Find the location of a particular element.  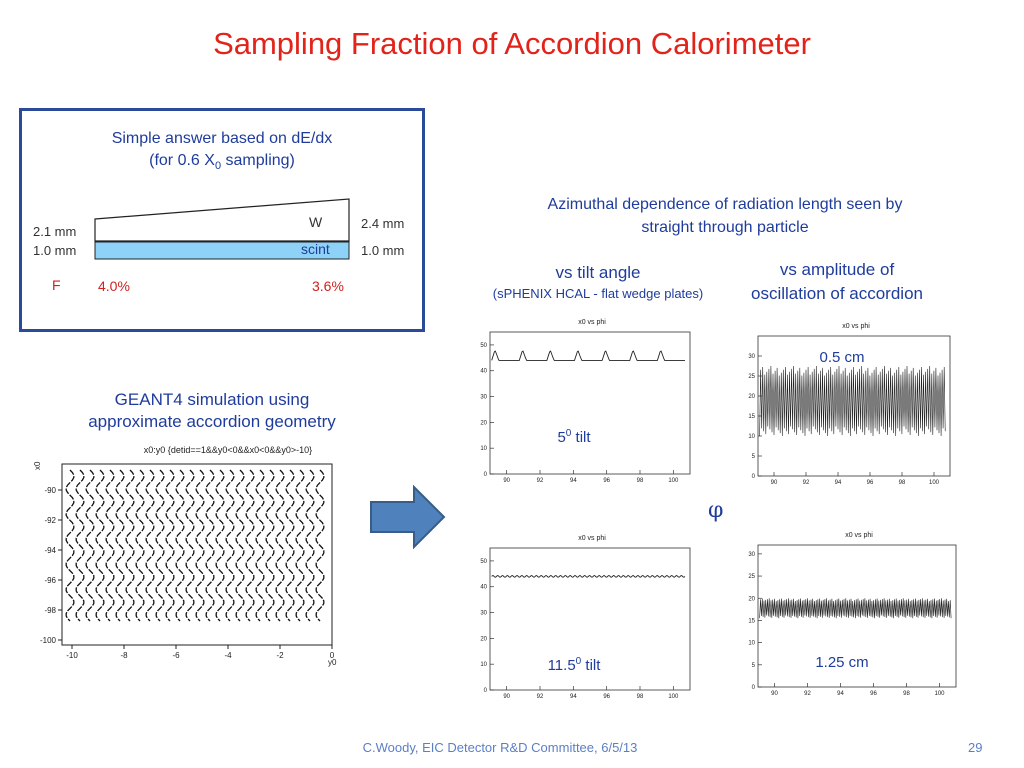

estimate-box is located at coordinates (222, 220).